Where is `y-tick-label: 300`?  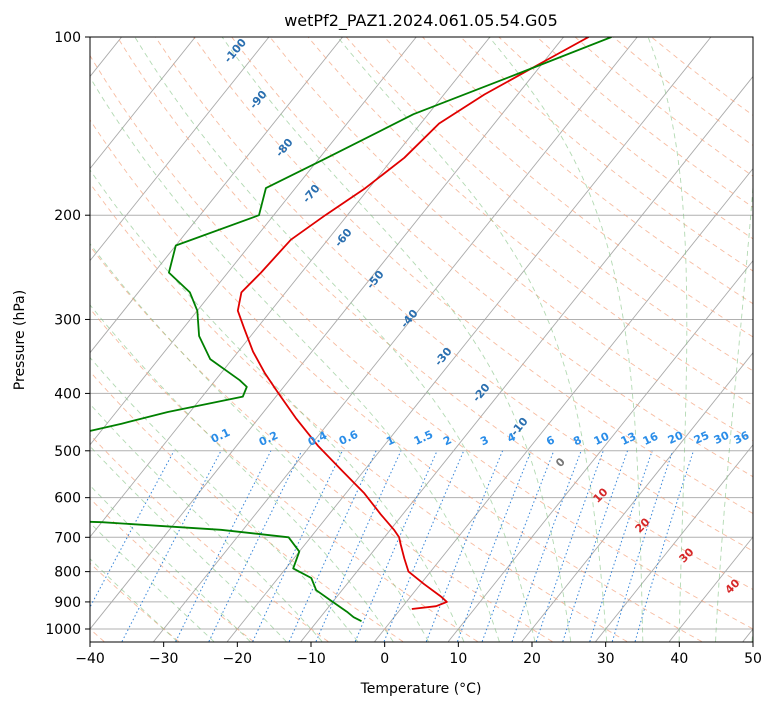
y-tick-label: 300 is located at coordinates (67, 320).